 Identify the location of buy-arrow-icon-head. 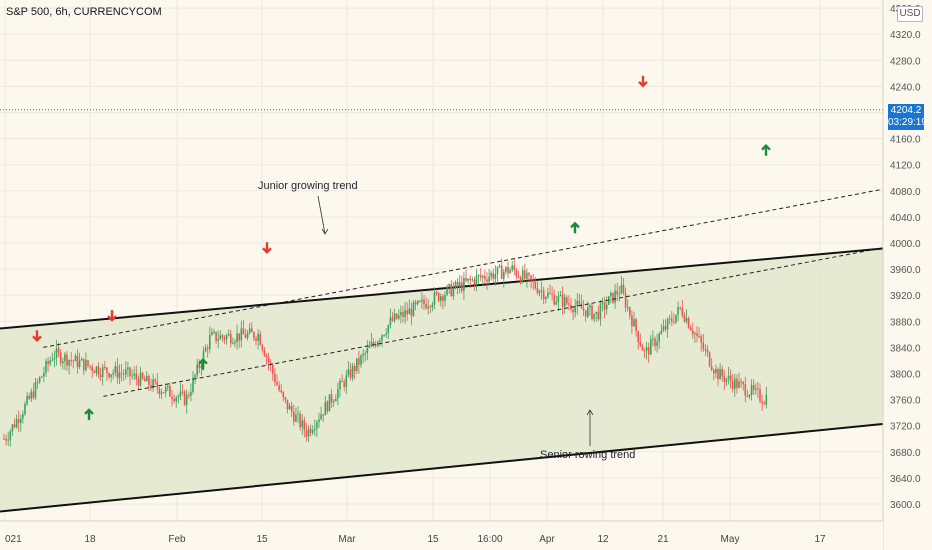
(89, 411).